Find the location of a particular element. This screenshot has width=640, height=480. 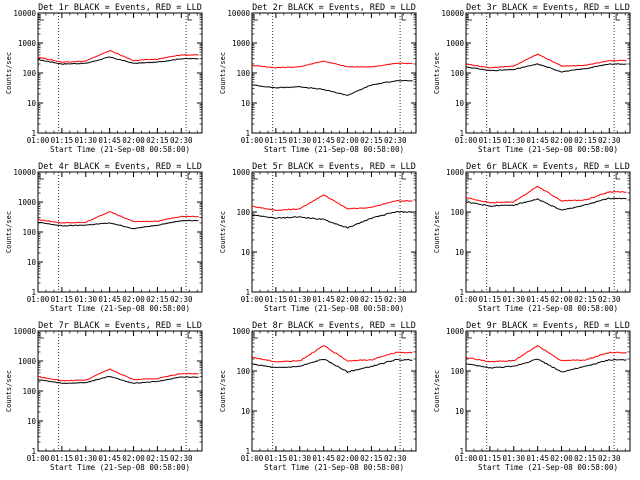

y-tick-label: 10000 is located at coordinates (24, 13).